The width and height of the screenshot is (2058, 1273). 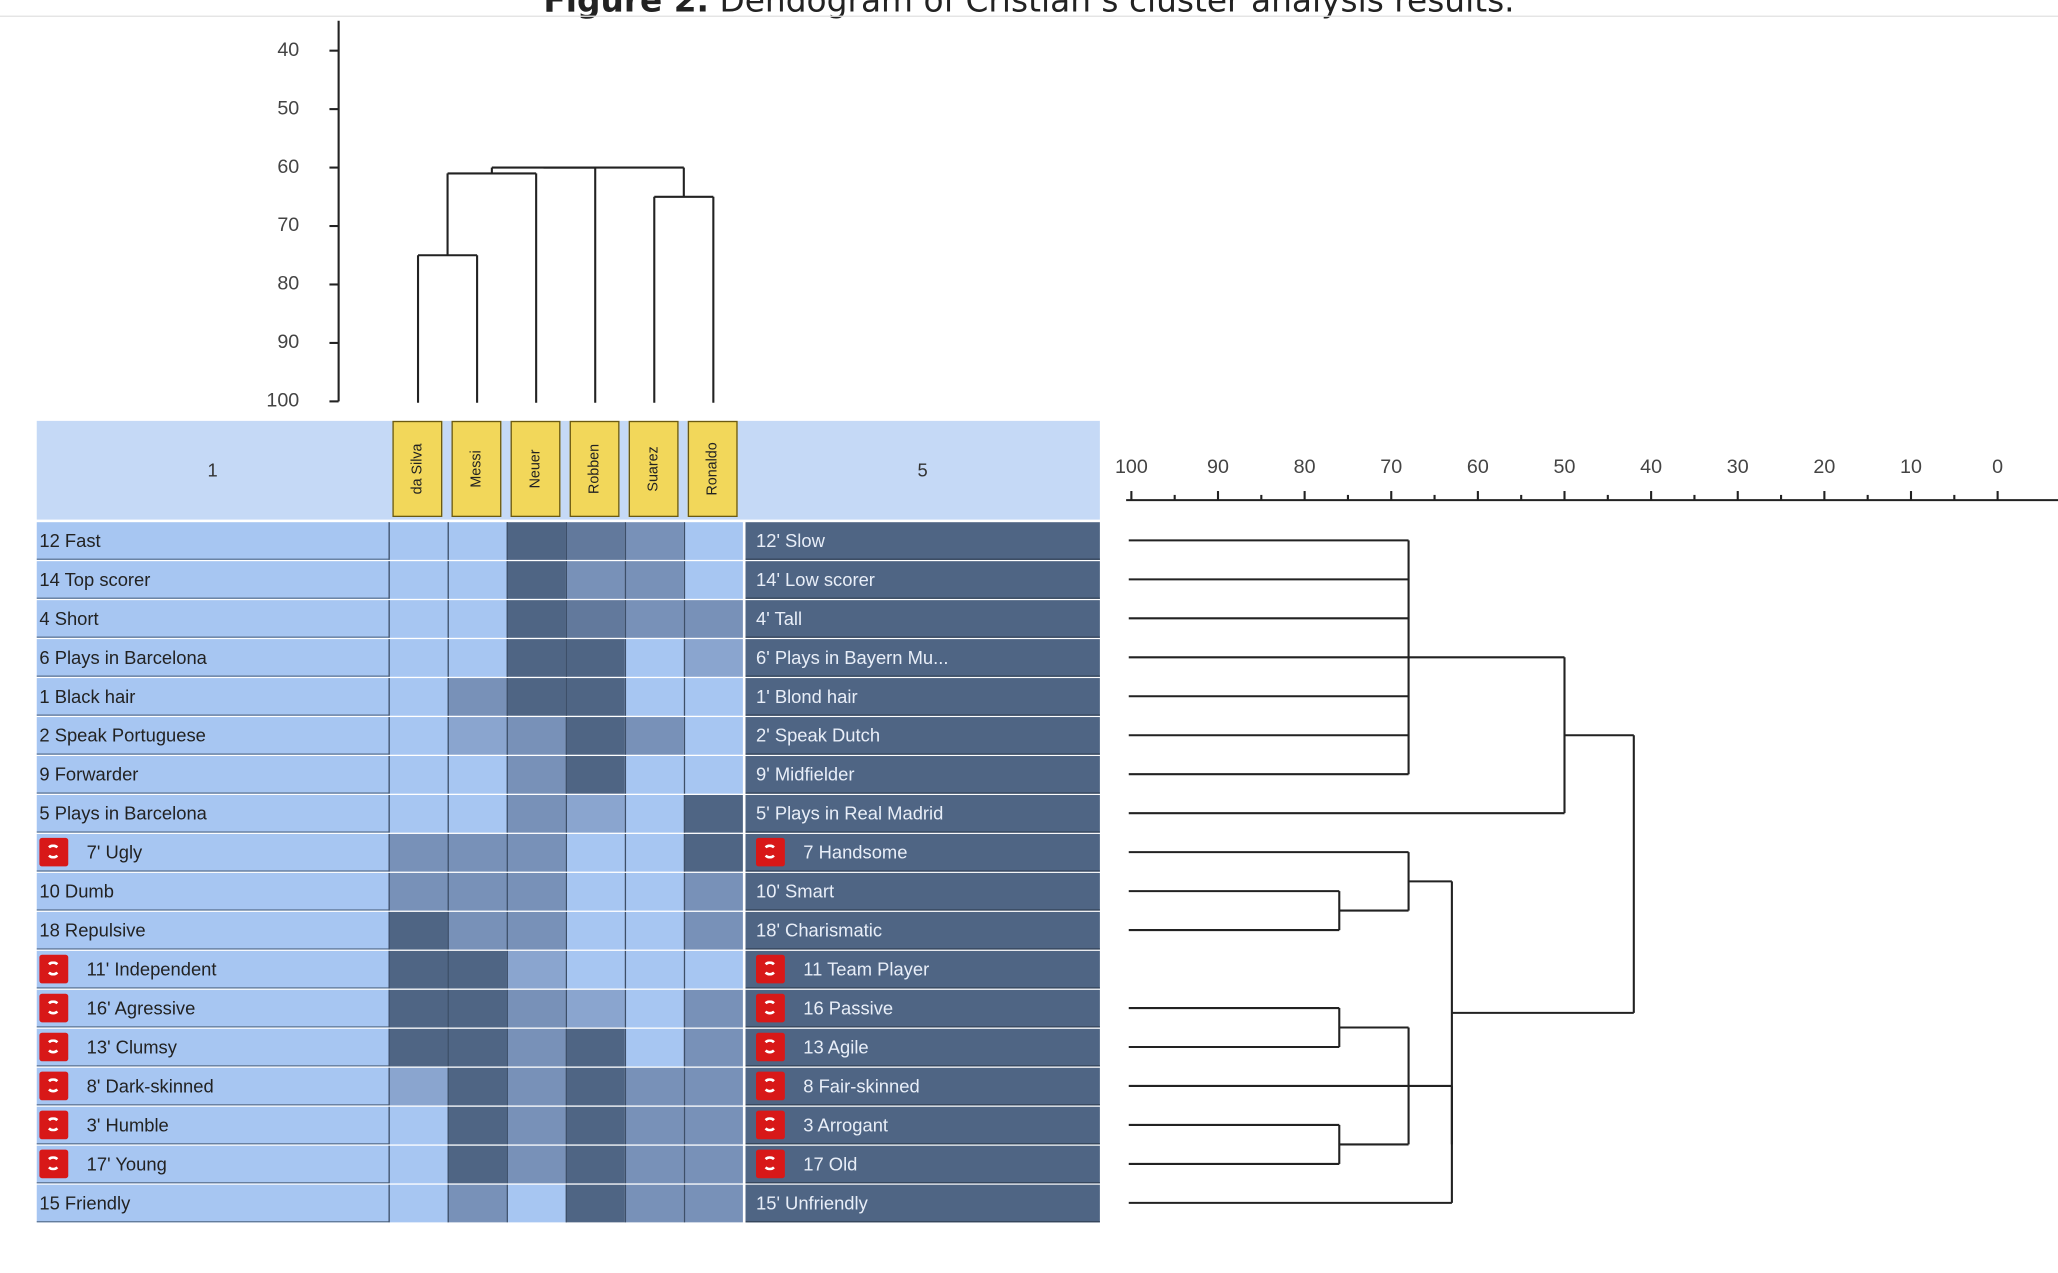 I want to click on left-pole-label: 10 Dumb, so click(x=212, y=891).